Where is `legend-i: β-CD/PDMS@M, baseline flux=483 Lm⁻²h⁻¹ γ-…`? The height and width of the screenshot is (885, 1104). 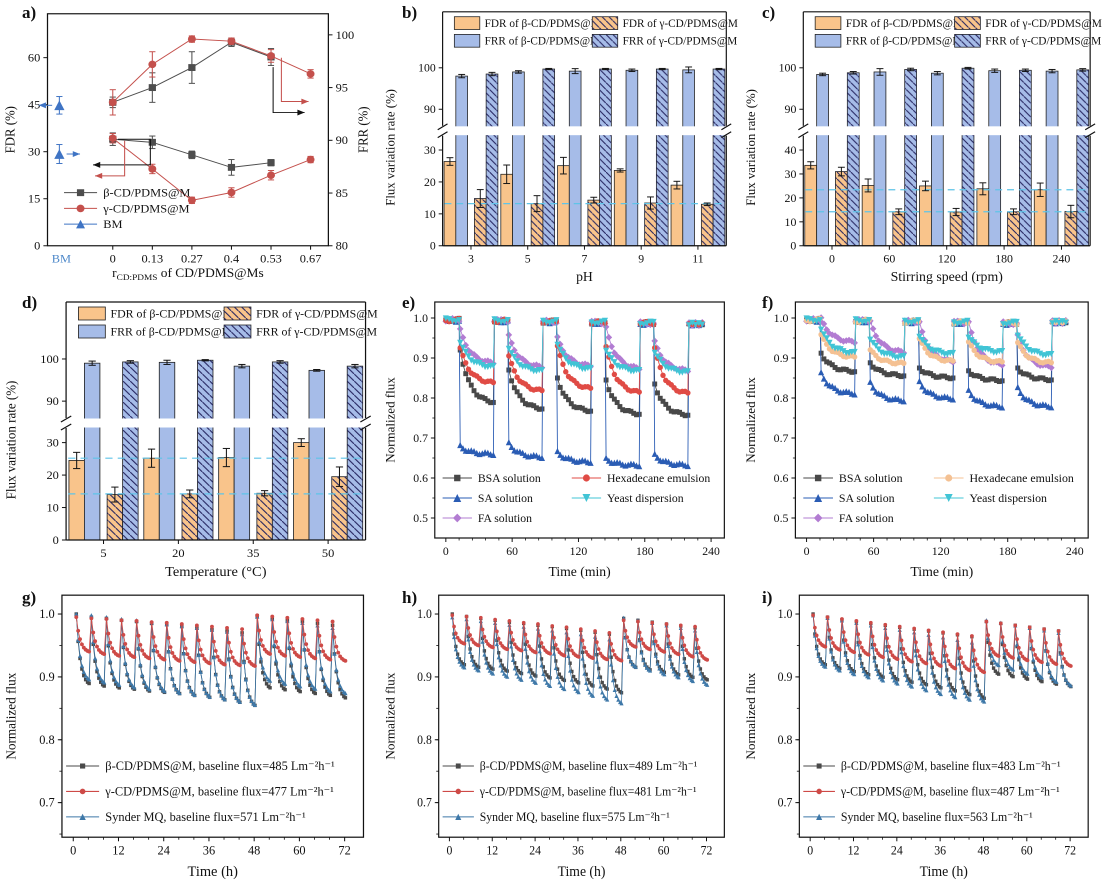 legend-i: β-CD/PDMS@M, baseline flux=483 Lm⁻²h⁻¹ γ-… is located at coordinates (932, 791).